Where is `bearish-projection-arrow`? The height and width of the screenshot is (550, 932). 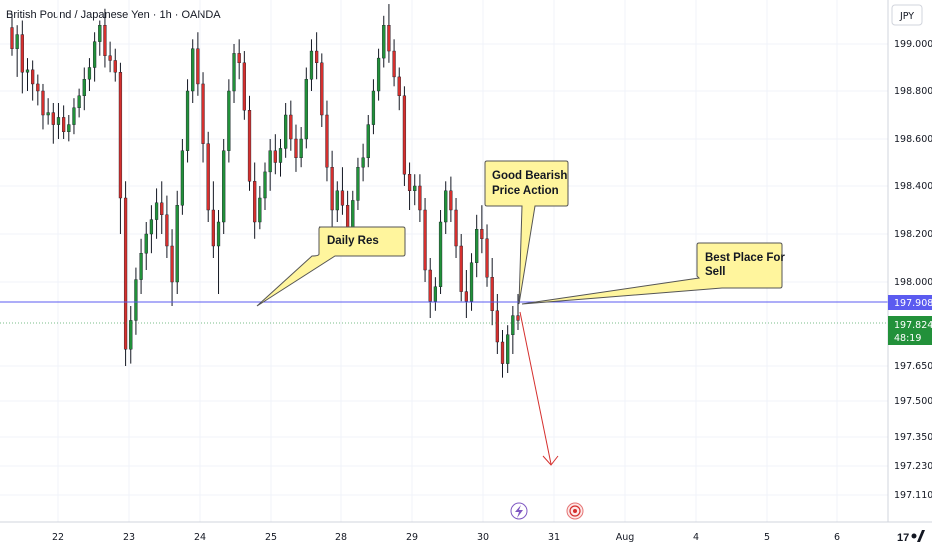
bearish-projection-arrow is located at coordinates (539, 388).